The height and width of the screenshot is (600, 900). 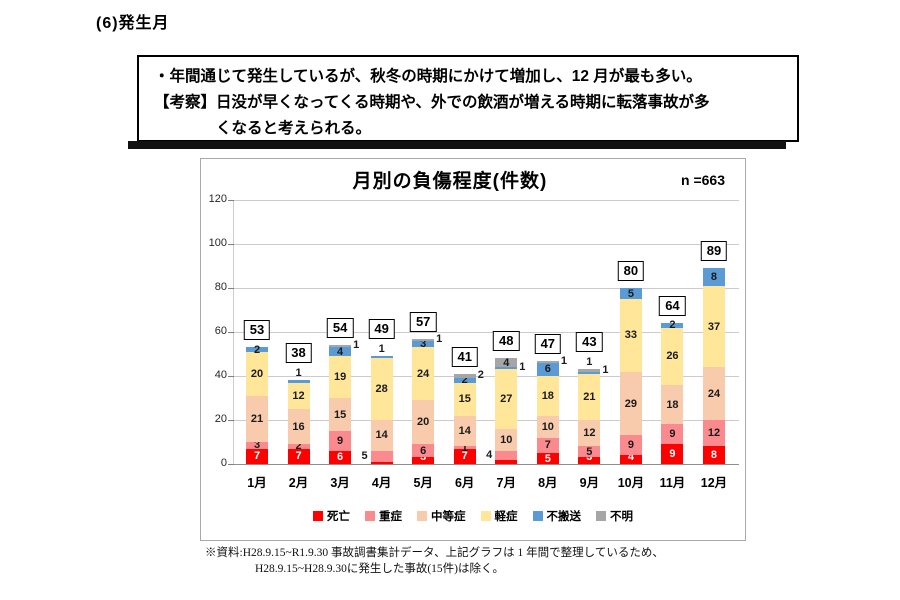 I want to click on legend-item: 不搬送, so click(x=556, y=516).